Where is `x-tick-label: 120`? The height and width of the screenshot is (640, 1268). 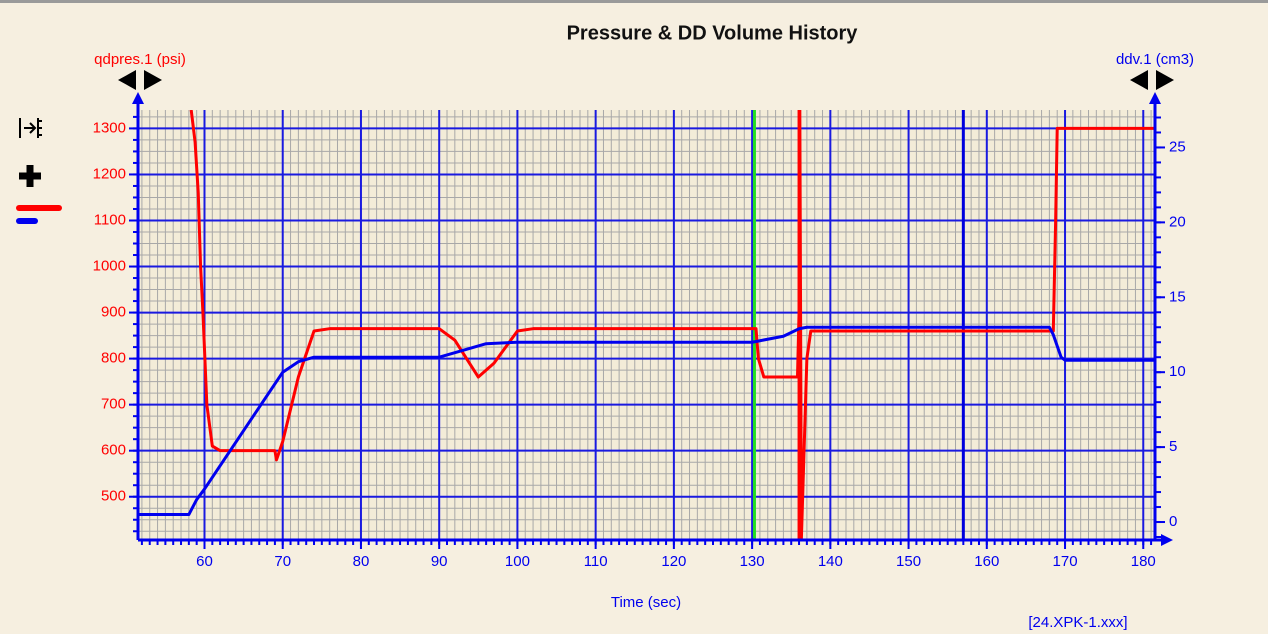
x-tick-label: 120 is located at coordinates (673, 561).